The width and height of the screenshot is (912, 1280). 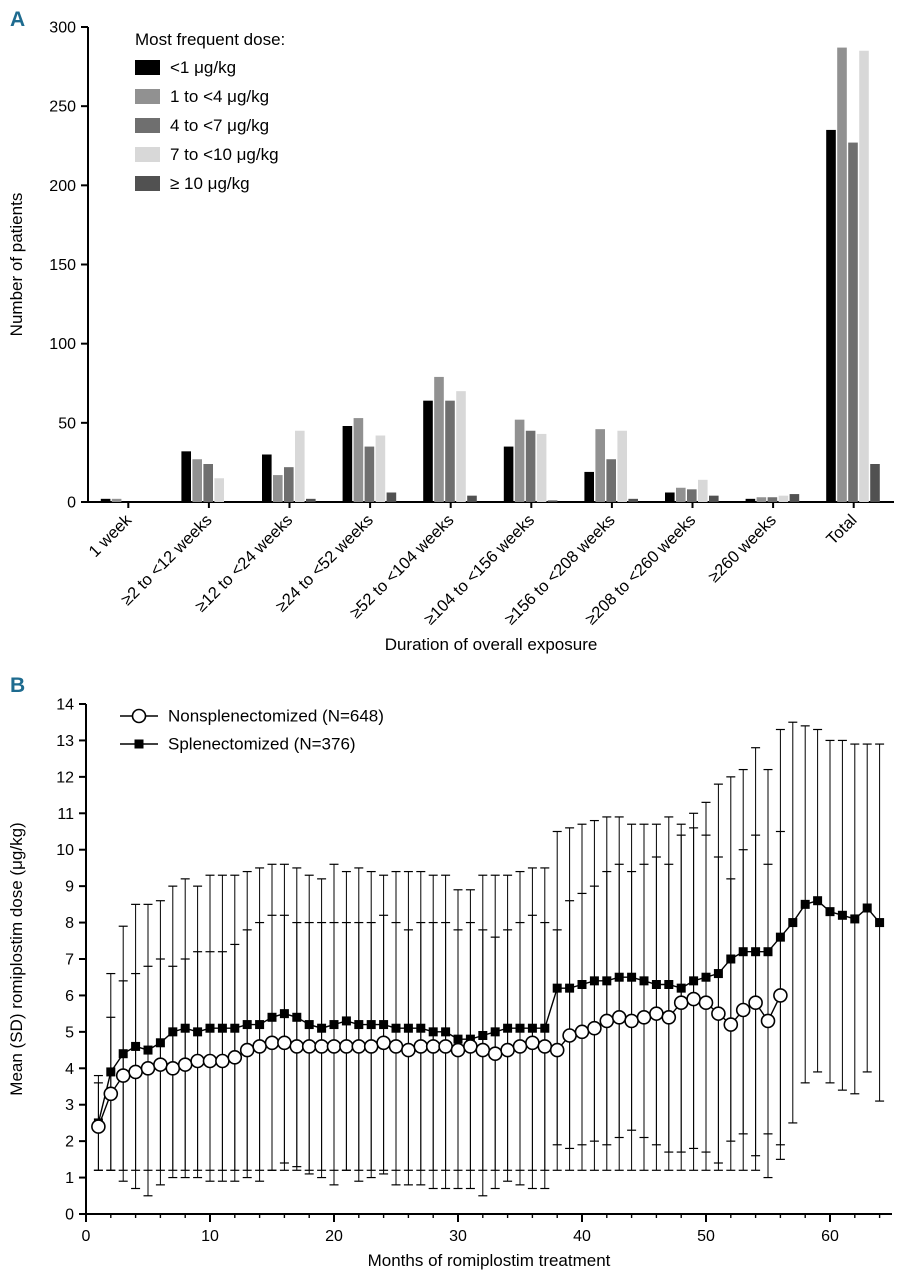 I want to click on svg-text: 1, so click(x=69, y=1178).